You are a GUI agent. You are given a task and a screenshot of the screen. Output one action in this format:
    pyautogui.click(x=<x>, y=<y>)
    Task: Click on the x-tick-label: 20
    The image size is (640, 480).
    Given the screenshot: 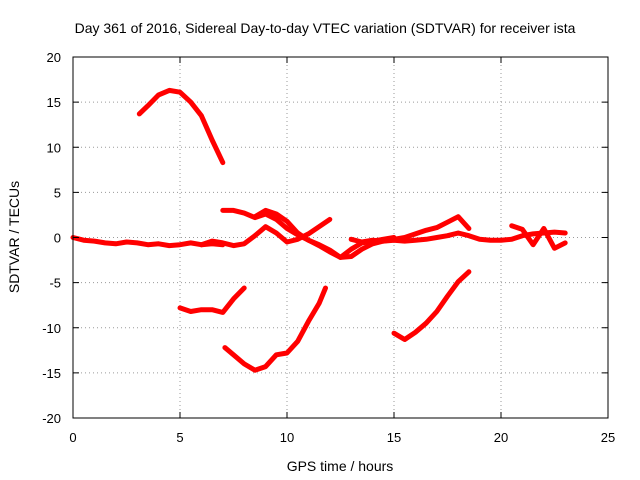 What is the action you would take?
    pyautogui.click(x=501, y=437)
    